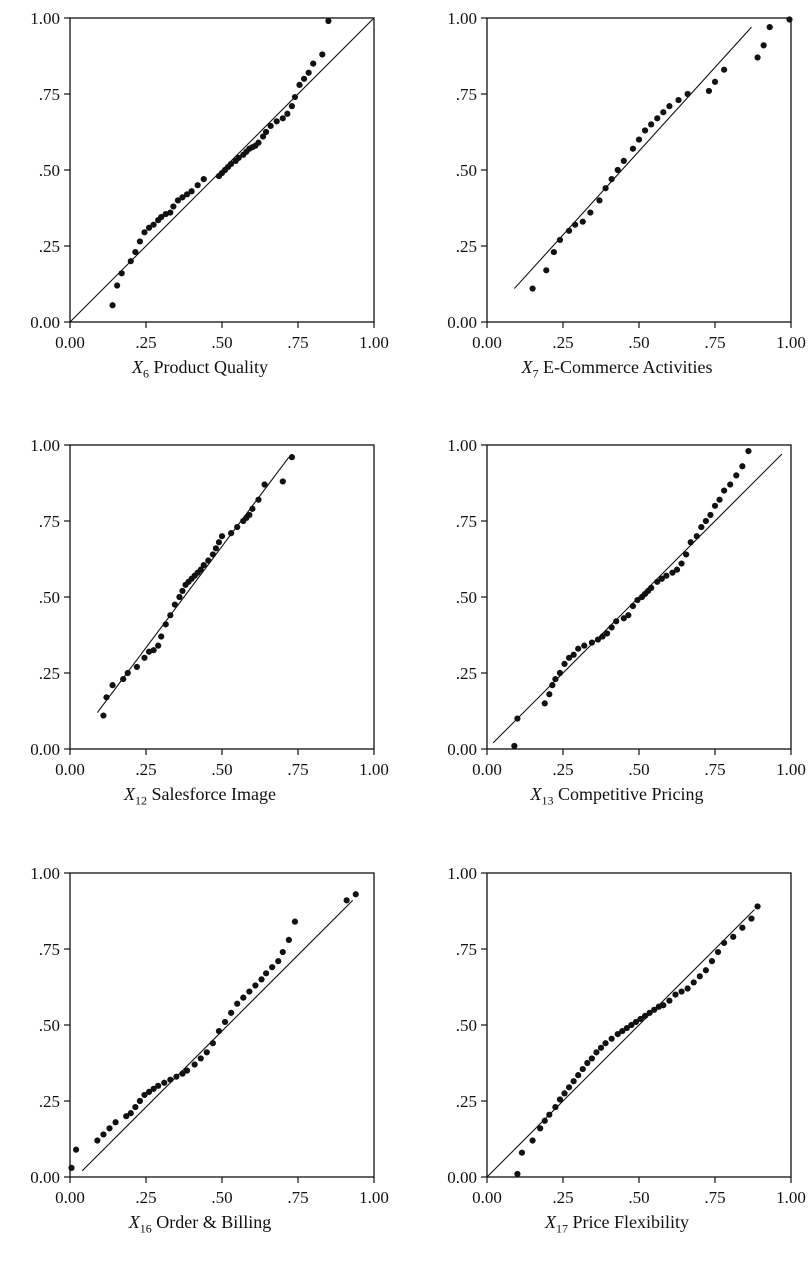 Image resolution: width=811 pixels, height=1265 pixels. I want to click on chart-svg: 0.000.00 .25 .25 .50 .50 .75 .75 1.00 1.00, so click(626, 607).